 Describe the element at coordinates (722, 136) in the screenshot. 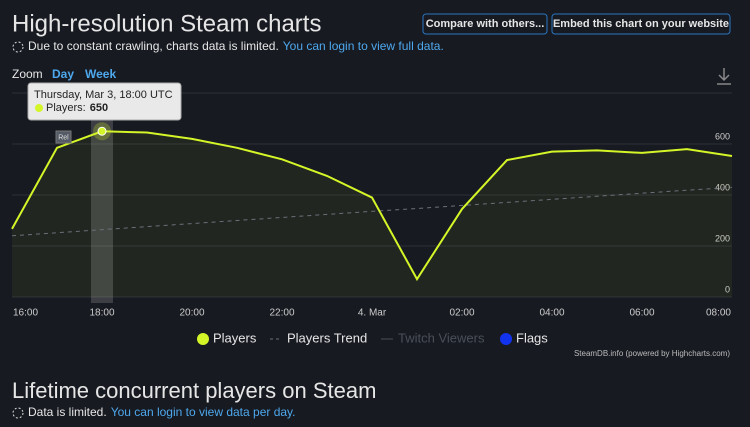

I see `y-tick-label: 600` at that location.